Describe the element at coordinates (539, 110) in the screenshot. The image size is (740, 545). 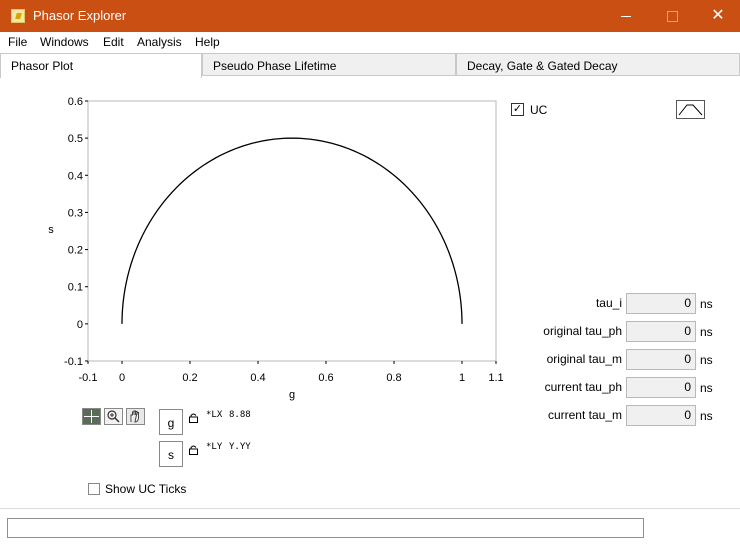
I see `uc-label: UC` at that location.